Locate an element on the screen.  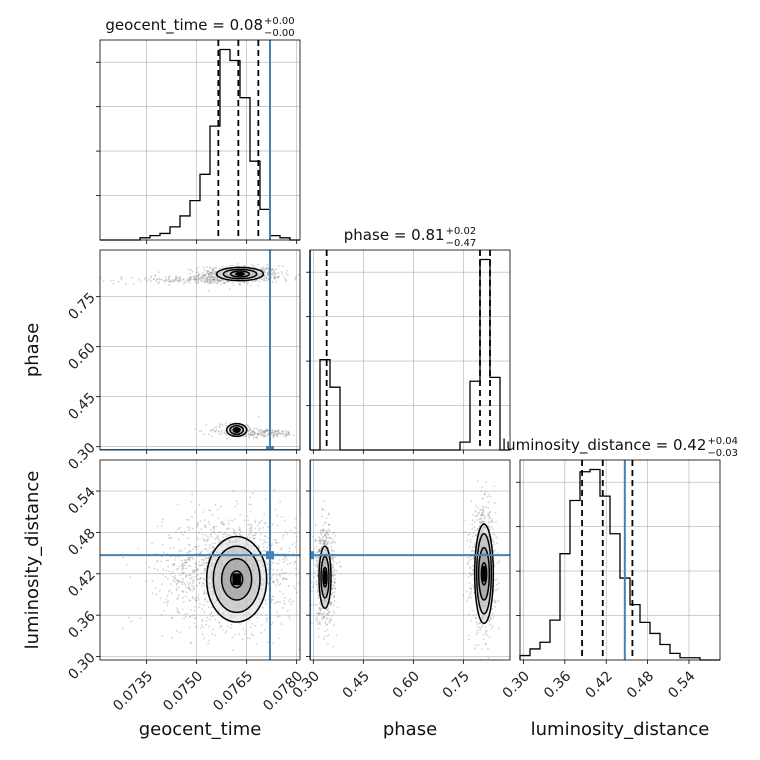
x-tick-label-luminosity_distance: 0.30 is located at coordinates (516, 684).